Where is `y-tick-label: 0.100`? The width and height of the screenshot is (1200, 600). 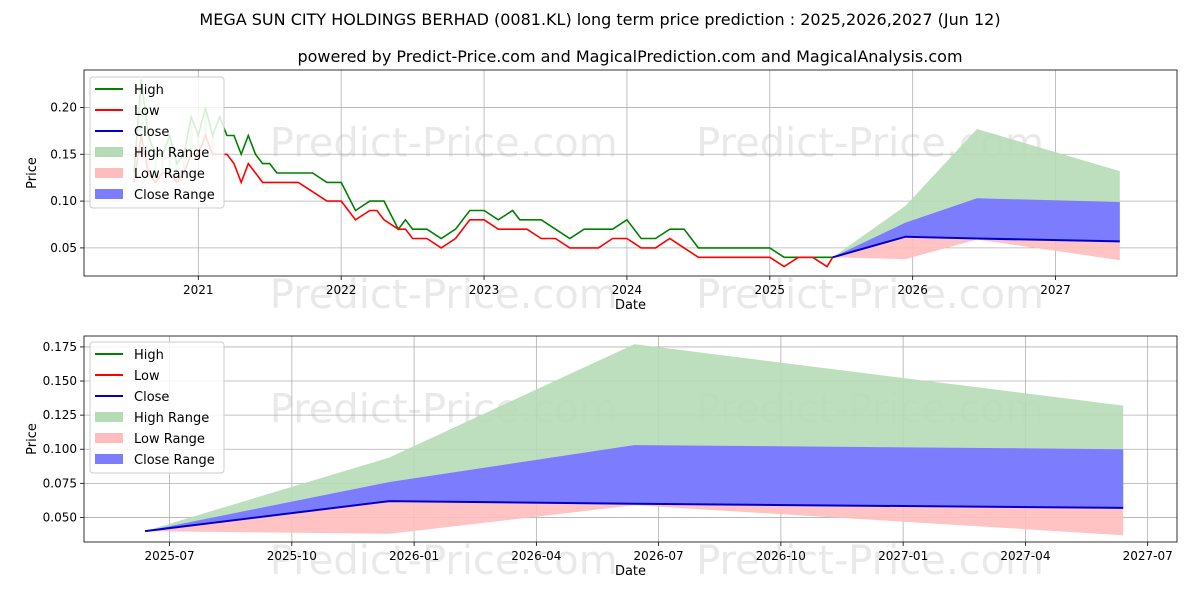
y-tick-label: 0.100 is located at coordinates (60, 449).